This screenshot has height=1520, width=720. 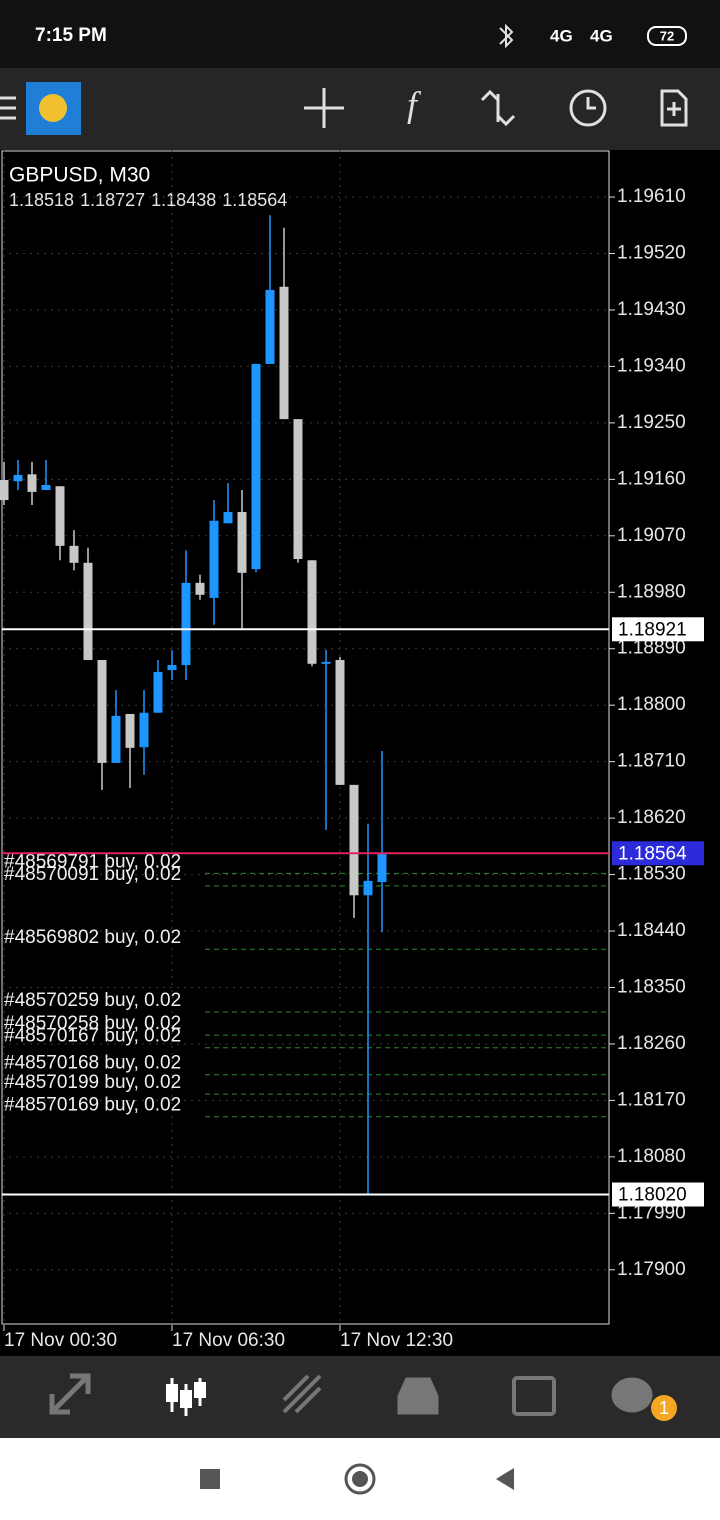 I want to click on y-tick-label: 1.17900, so click(x=651, y=1269).